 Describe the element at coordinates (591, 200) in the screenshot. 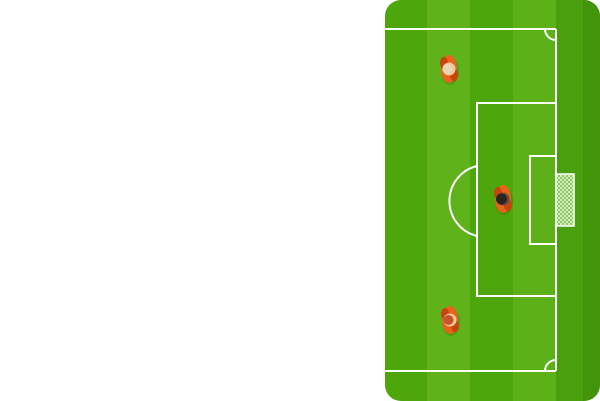

I see `grass-edge` at that location.